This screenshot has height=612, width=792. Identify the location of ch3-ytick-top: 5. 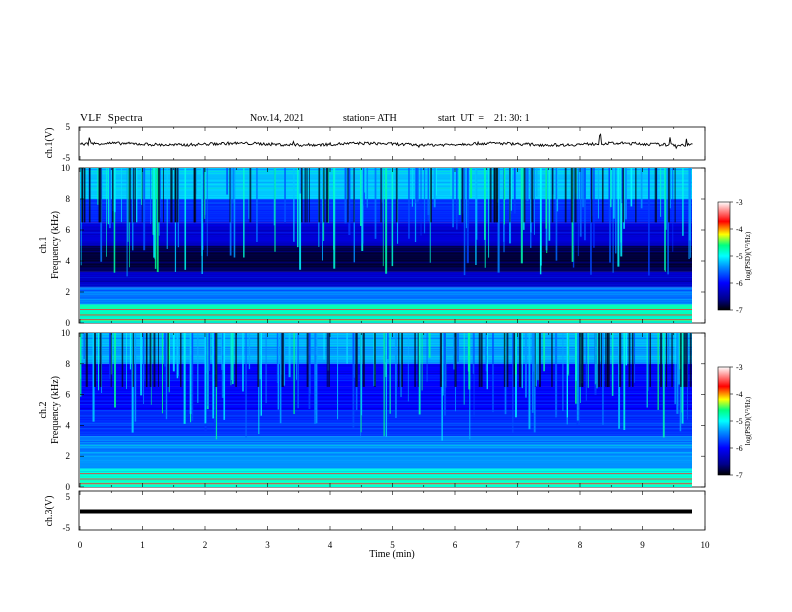
(68, 497).